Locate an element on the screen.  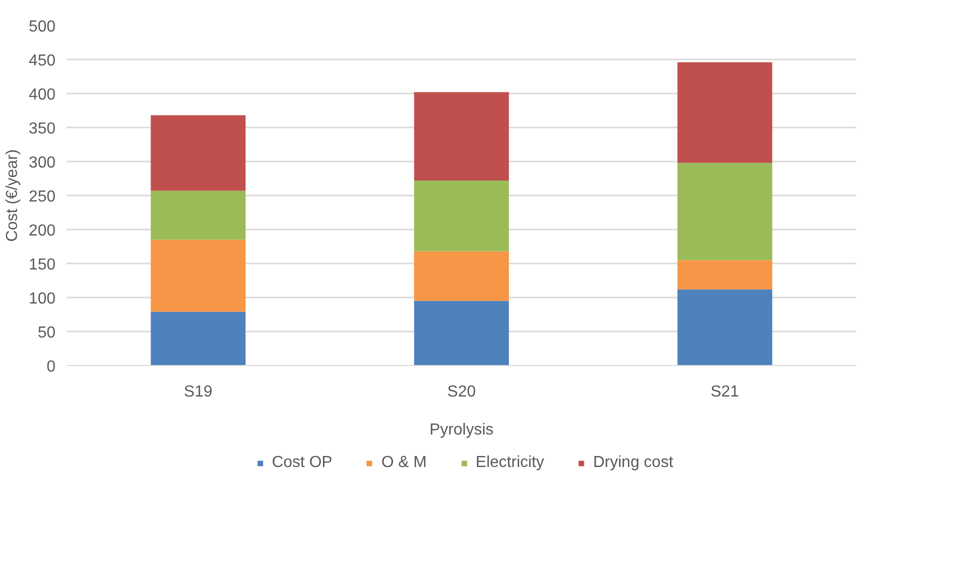
y-tick-label: 150 is located at coordinates (42, 265).